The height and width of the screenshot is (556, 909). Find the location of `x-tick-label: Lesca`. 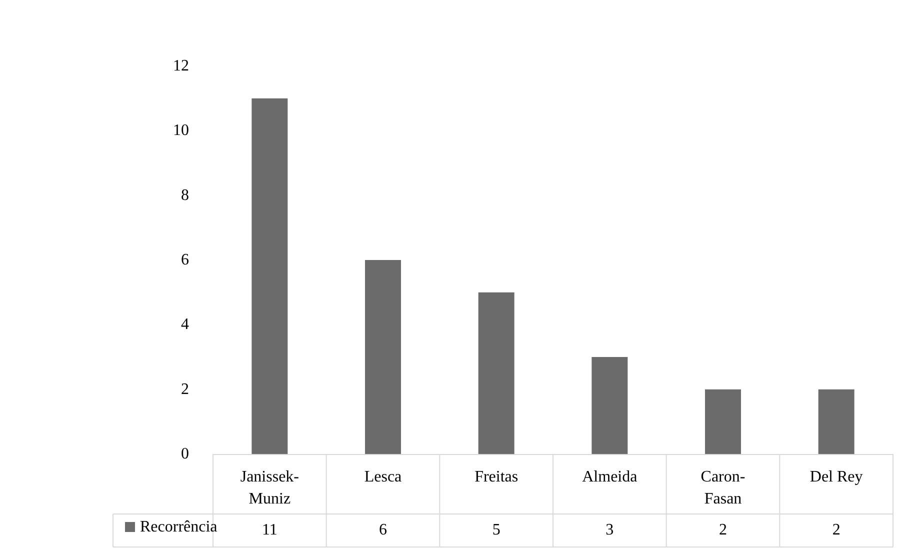

x-tick-label: Lesca is located at coordinates (383, 477).